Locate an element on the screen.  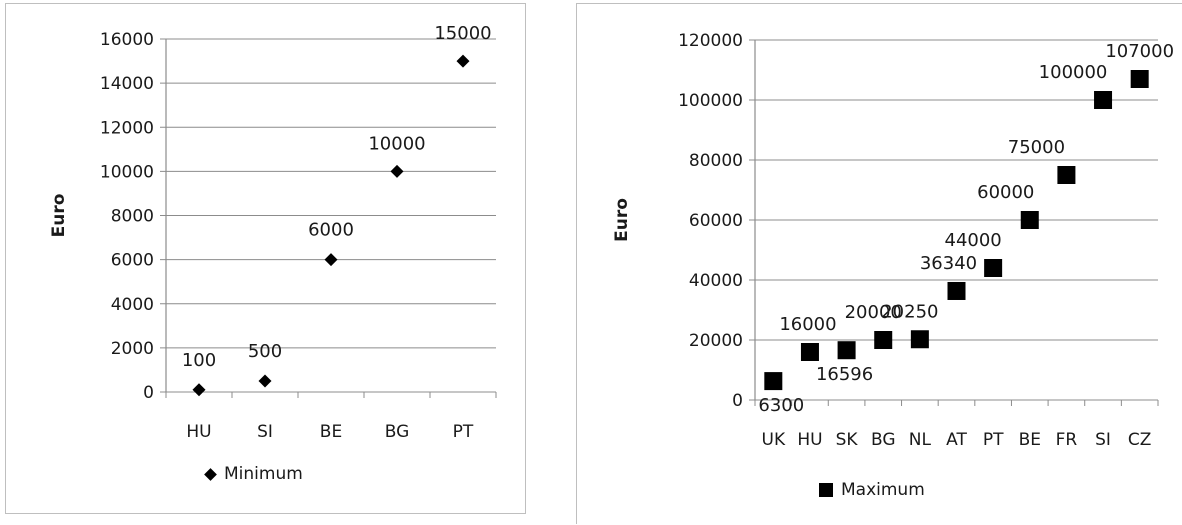
square-legend-icon is located at coordinates (826, 490).